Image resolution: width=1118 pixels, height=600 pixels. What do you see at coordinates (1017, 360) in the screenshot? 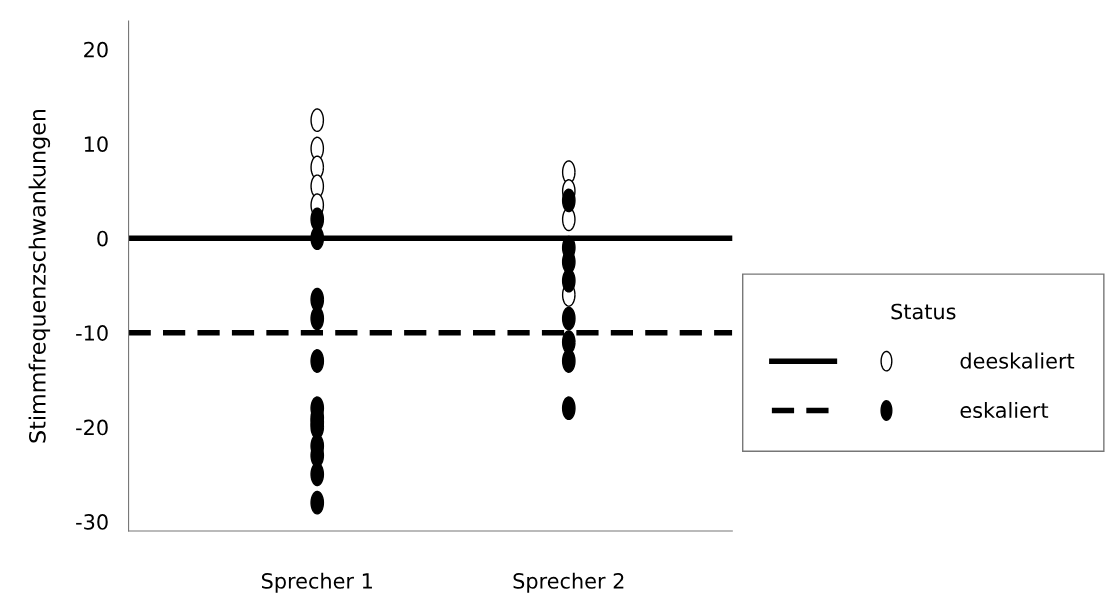
I see `text: deeskaliert` at bounding box center [1017, 360].